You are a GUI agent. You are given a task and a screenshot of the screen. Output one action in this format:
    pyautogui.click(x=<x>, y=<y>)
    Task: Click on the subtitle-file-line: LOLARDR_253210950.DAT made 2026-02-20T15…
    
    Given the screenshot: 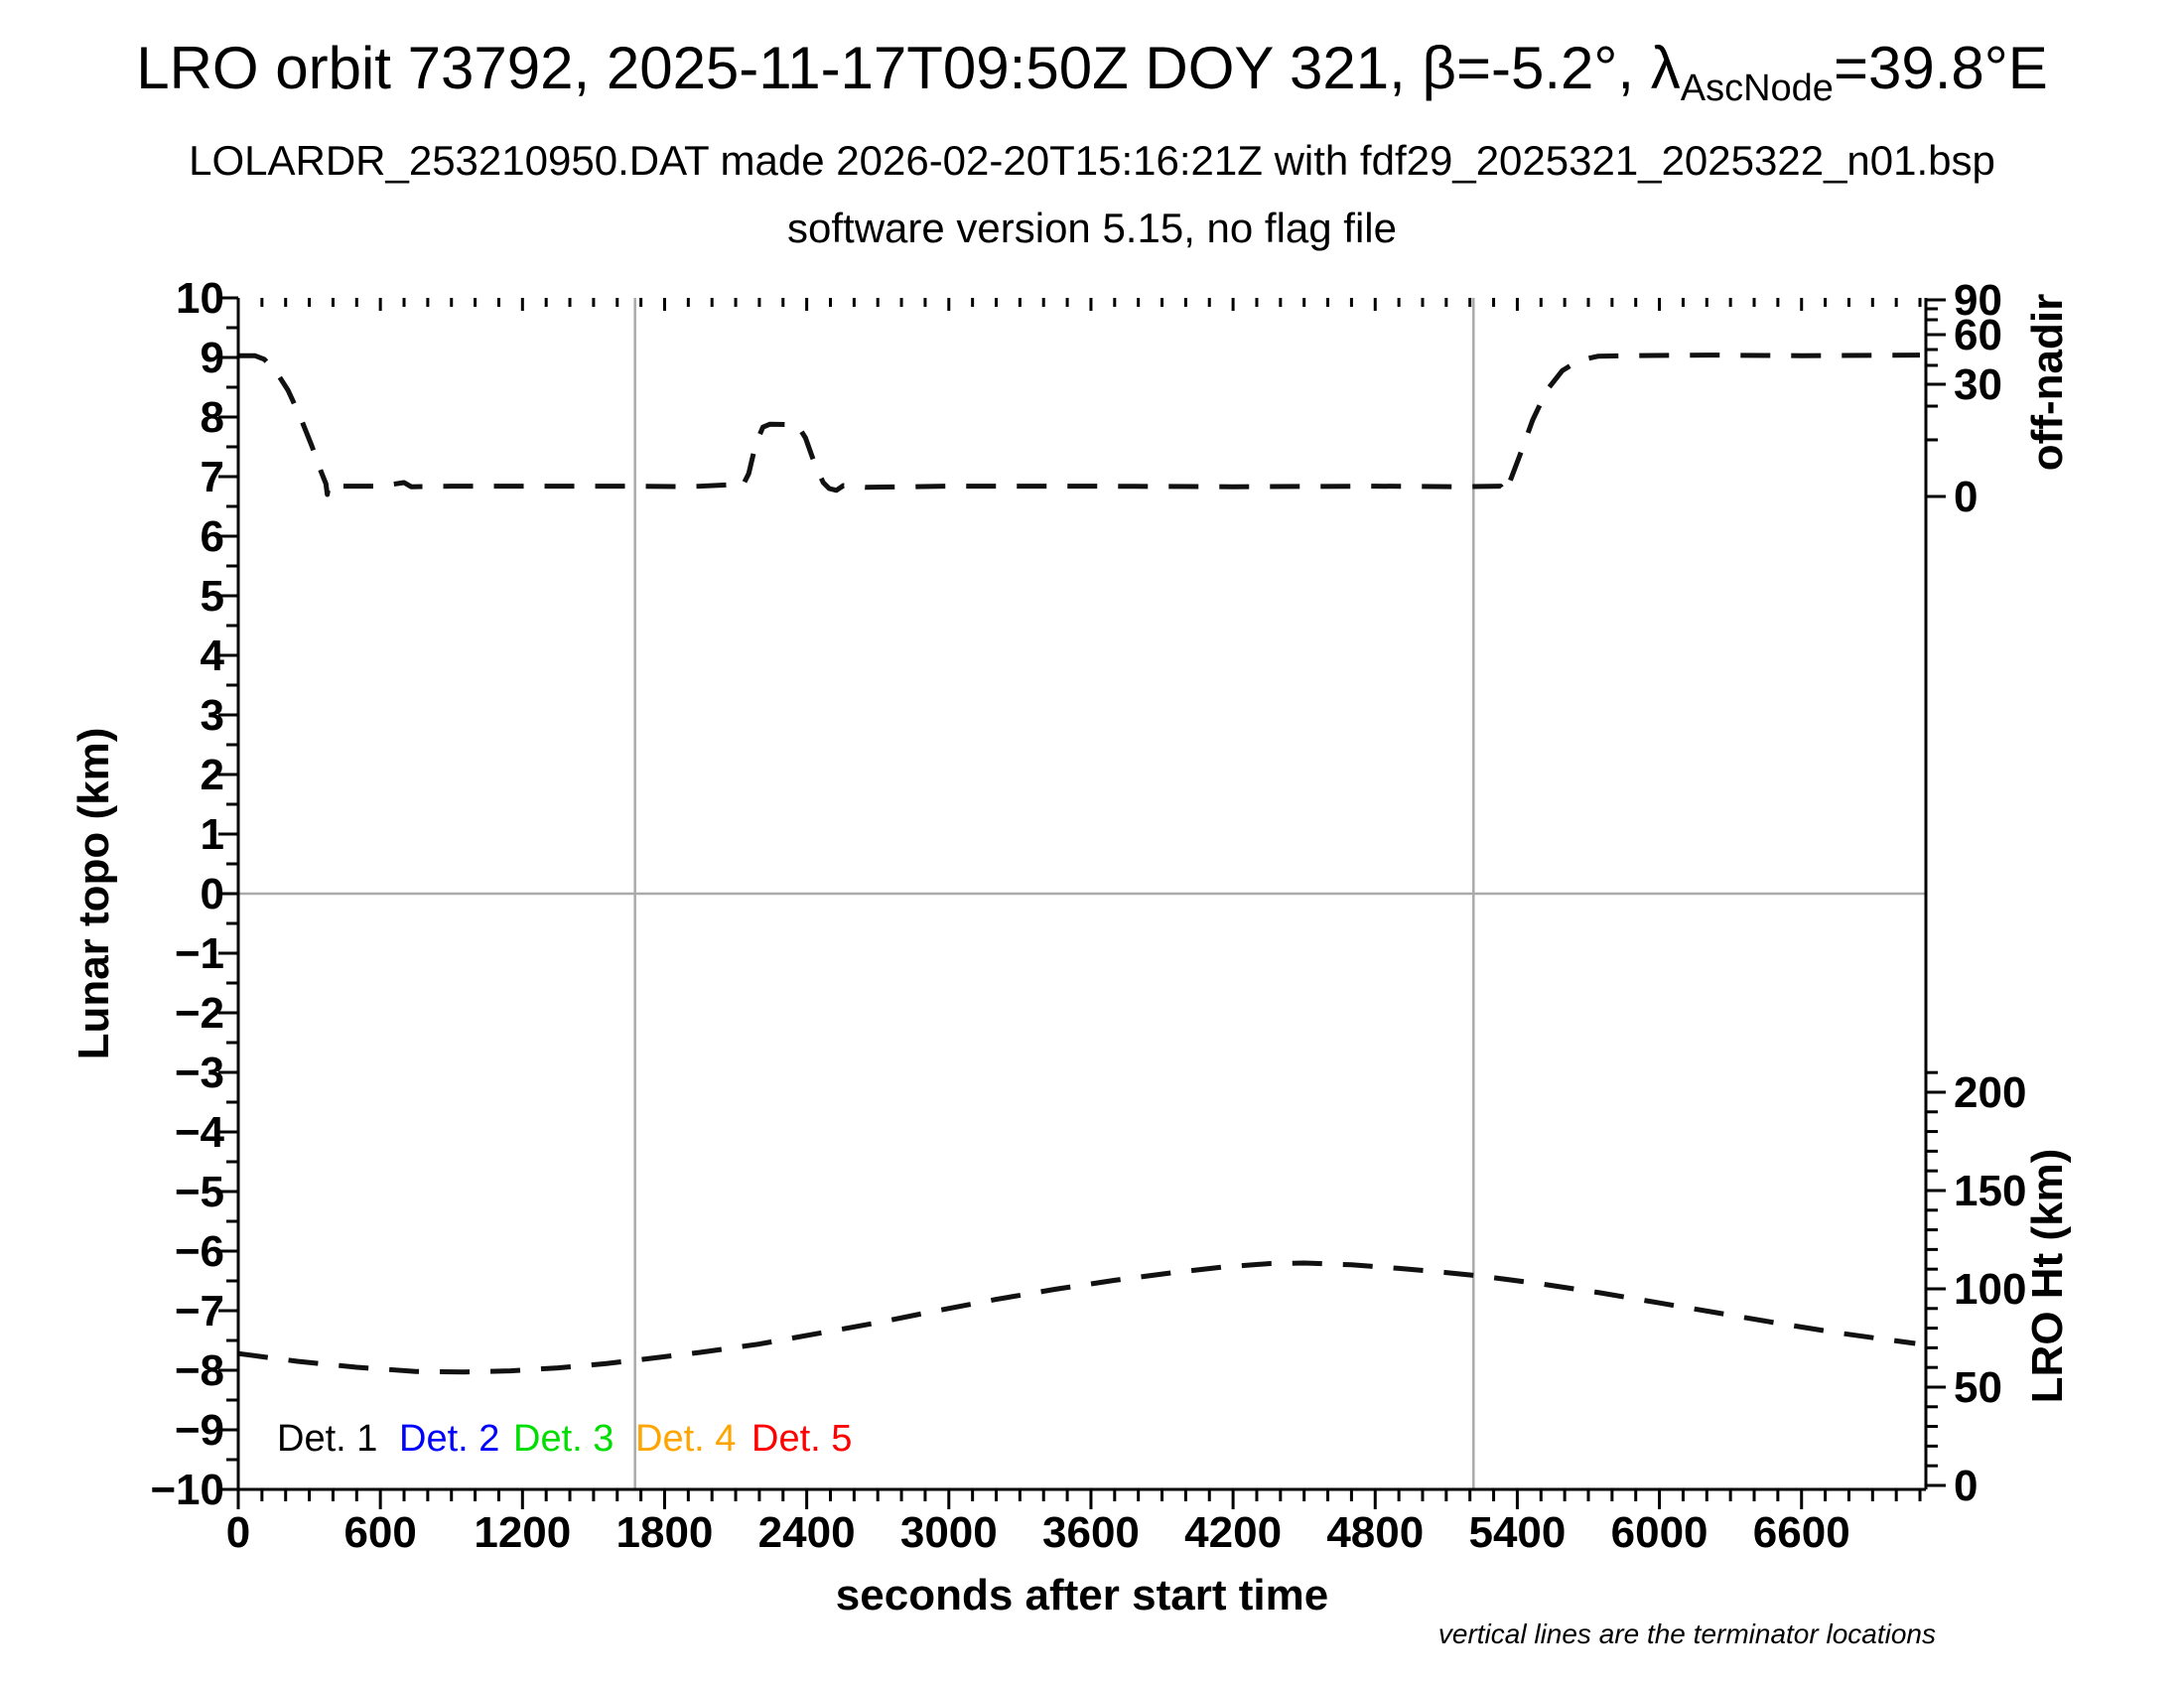 What is the action you would take?
    pyautogui.click(x=1092, y=160)
    